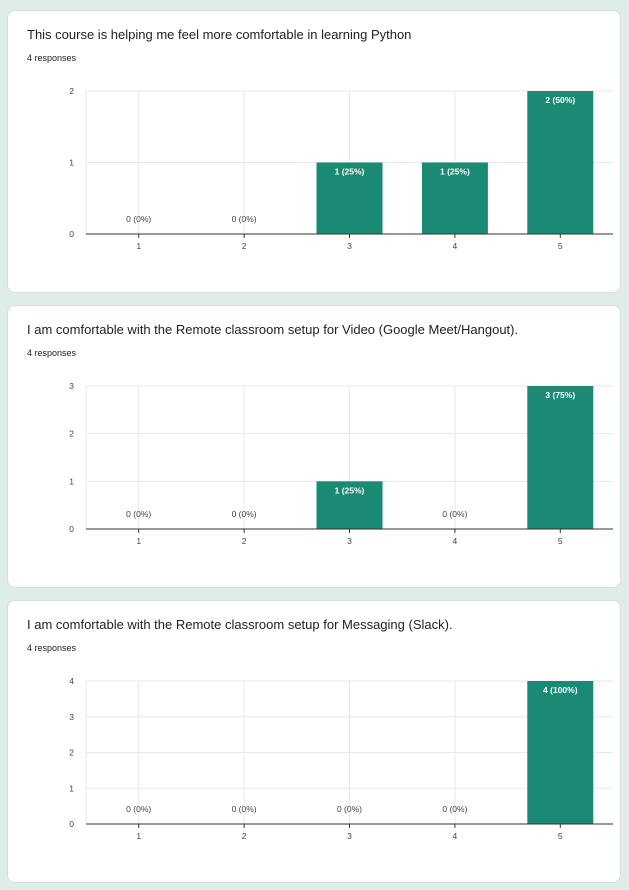  I want to click on y-tick-label: 4, so click(71, 681).